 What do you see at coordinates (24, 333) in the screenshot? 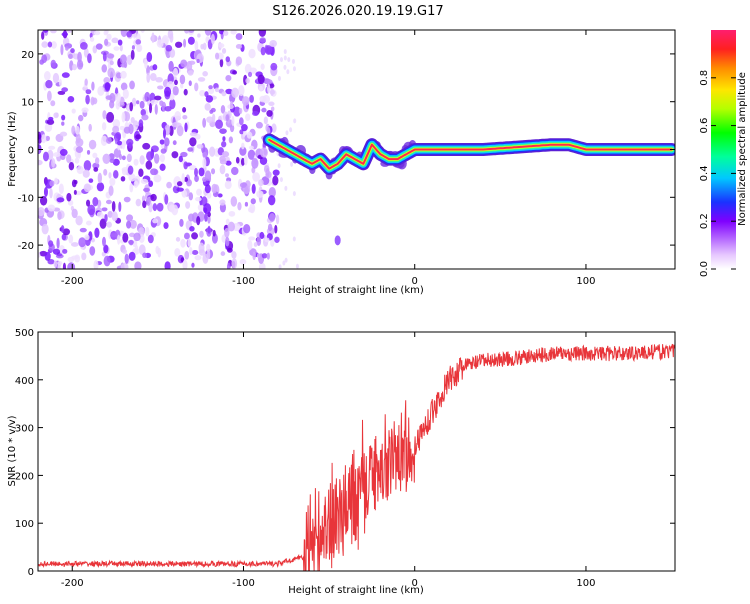
I see `y-tick-label: 500` at bounding box center [24, 333].